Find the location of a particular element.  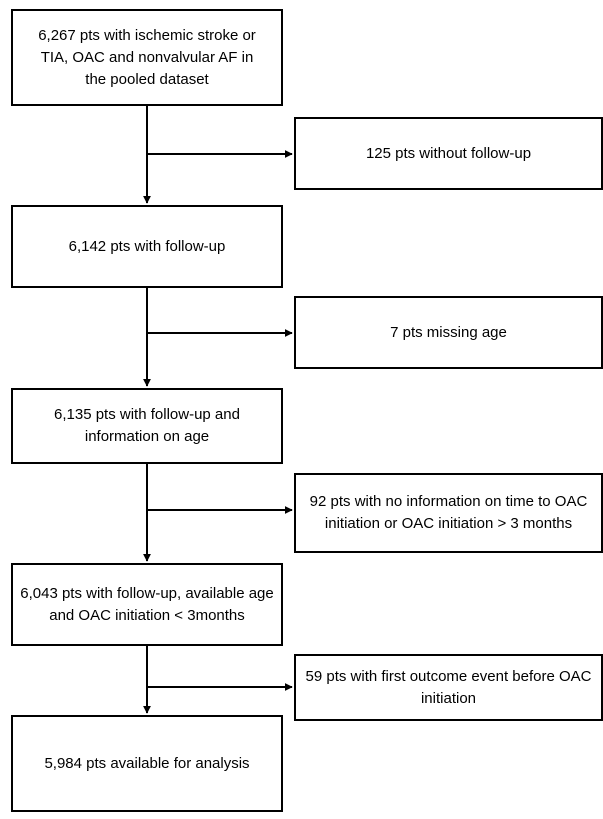

step-text-2: 6,142 pts with follow-up is located at coordinates (147, 246).